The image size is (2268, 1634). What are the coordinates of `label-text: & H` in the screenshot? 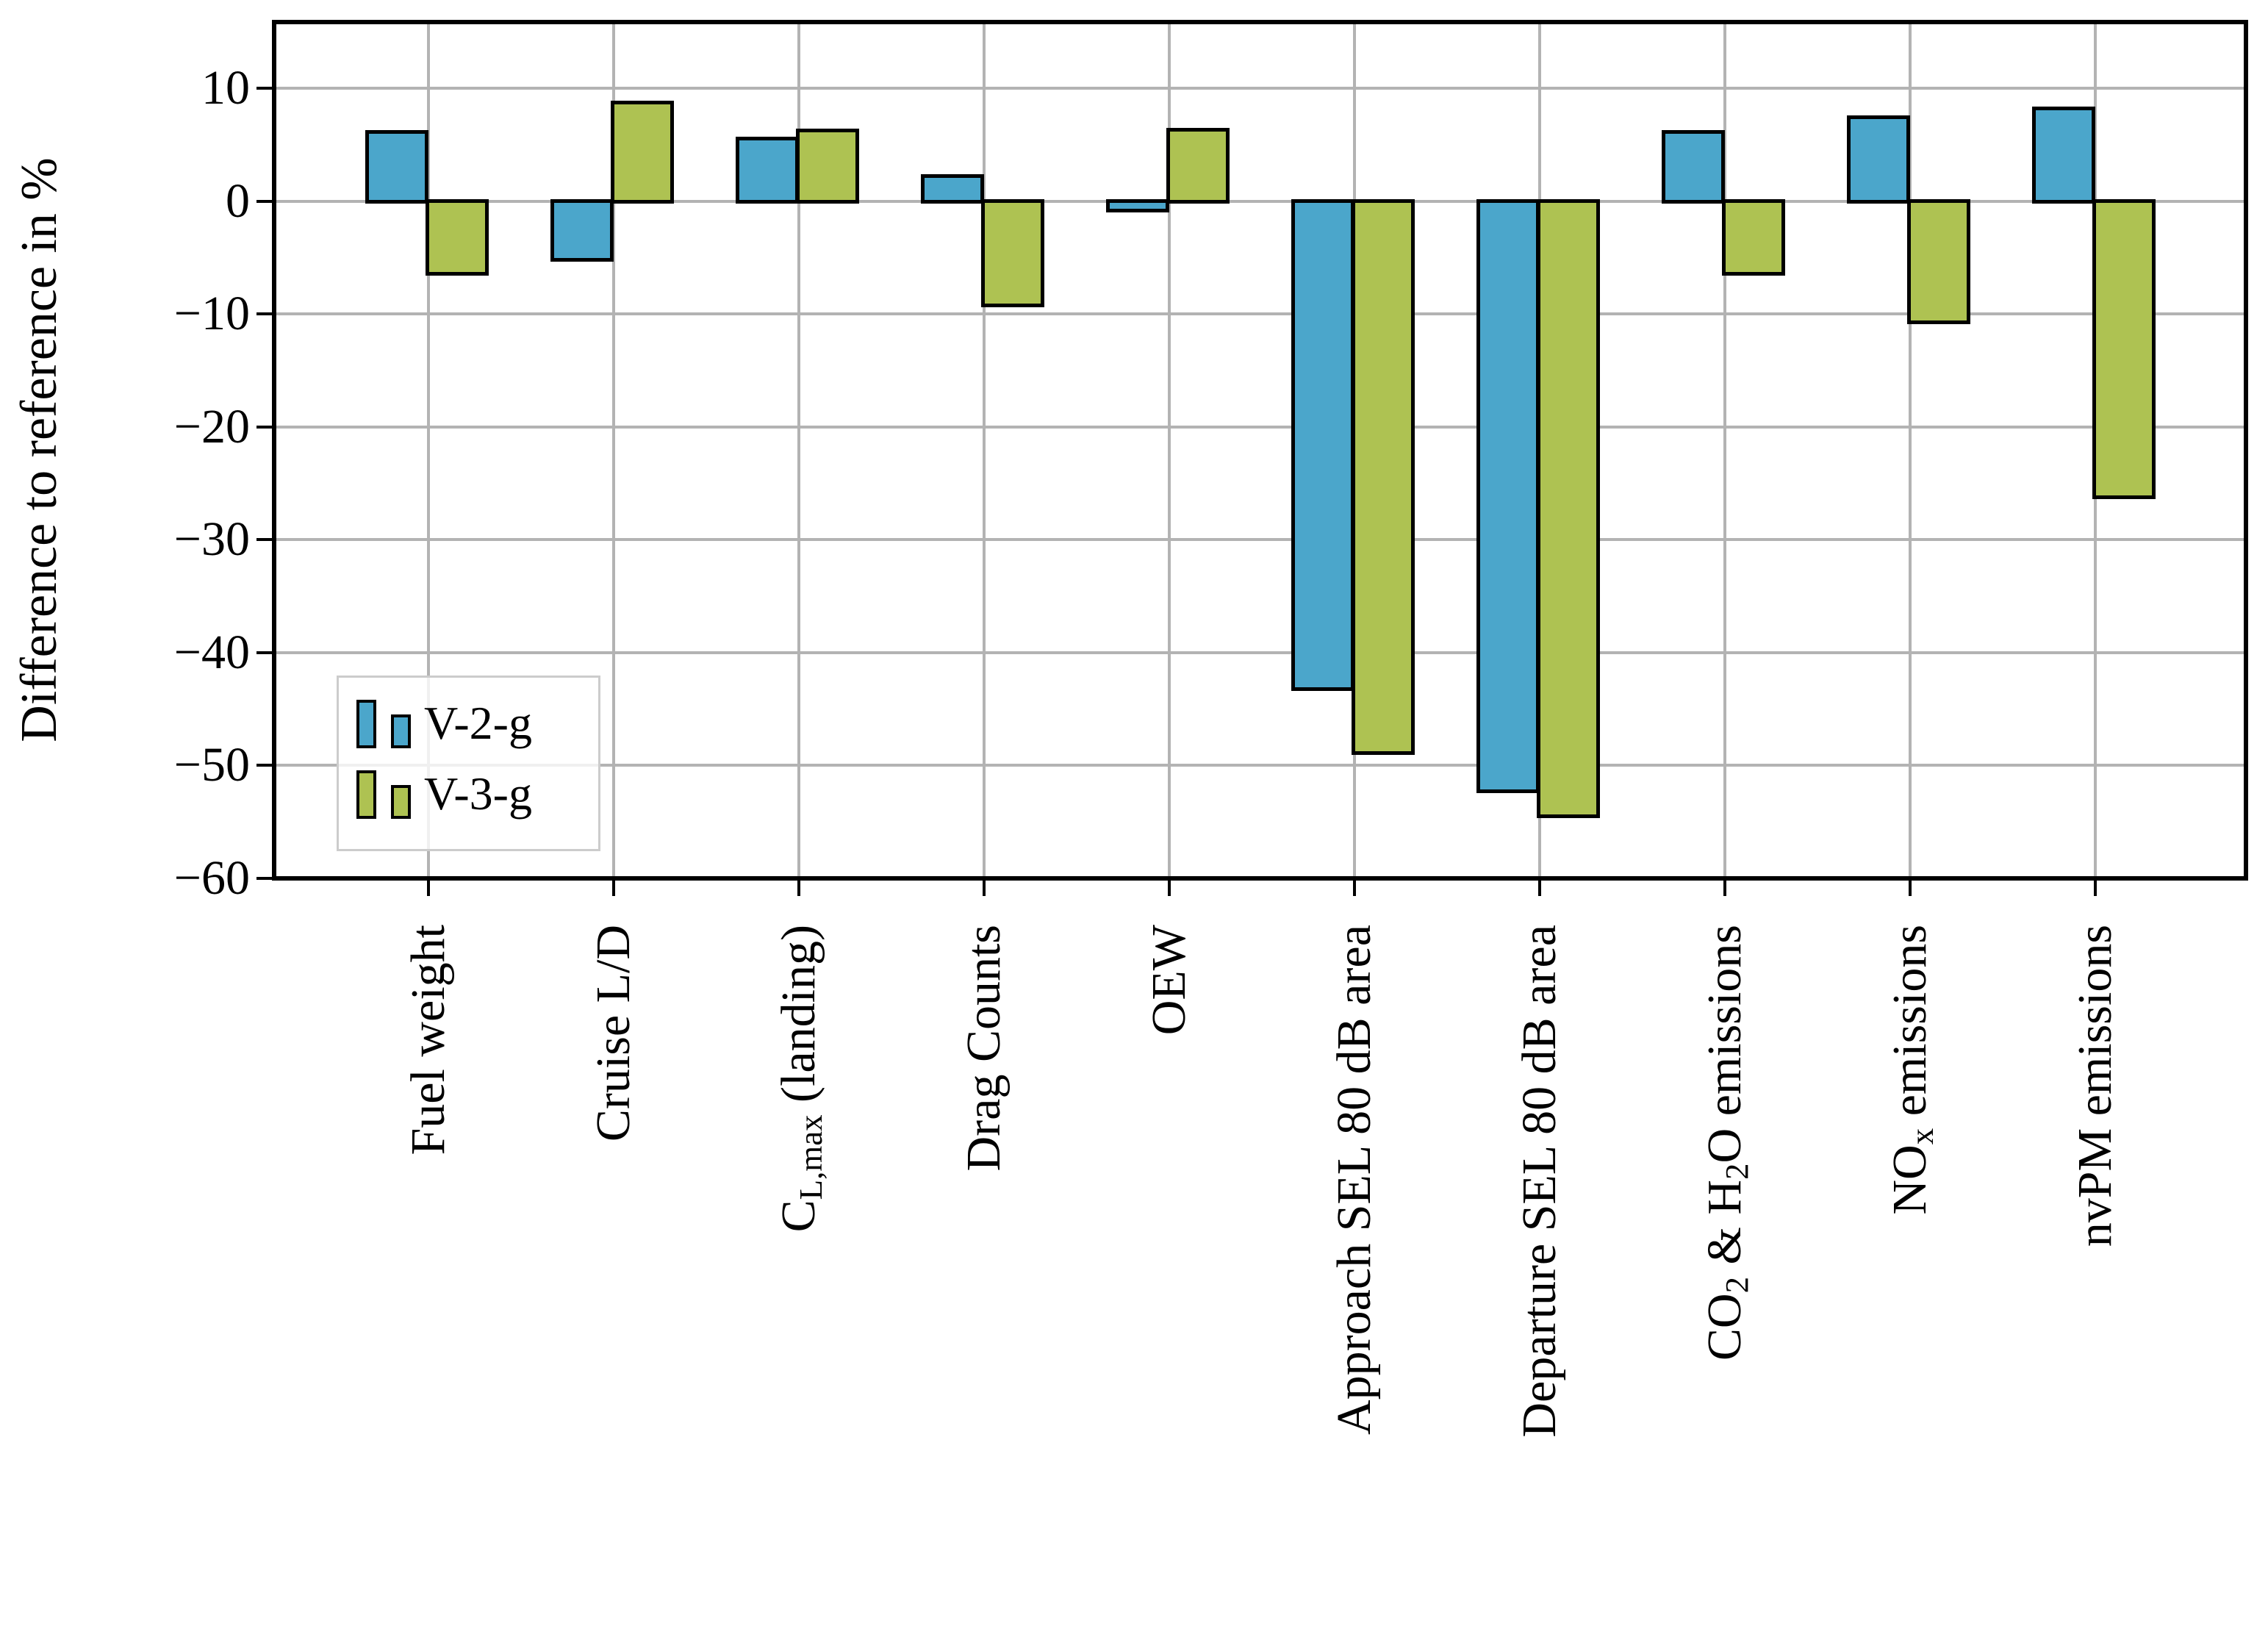 It's located at (1724, 1228).